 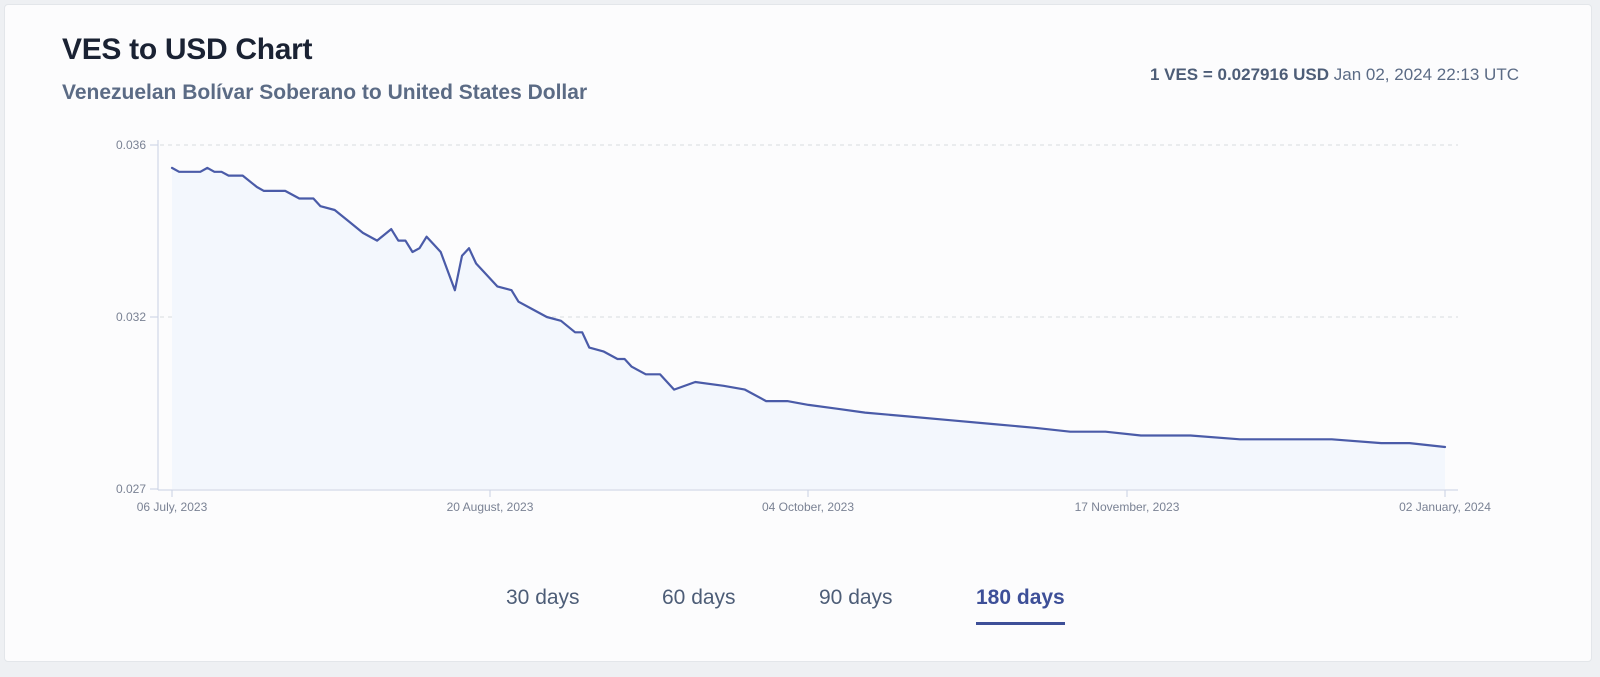 I want to click on y-tick-label: 0.027, so click(x=131, y=489).